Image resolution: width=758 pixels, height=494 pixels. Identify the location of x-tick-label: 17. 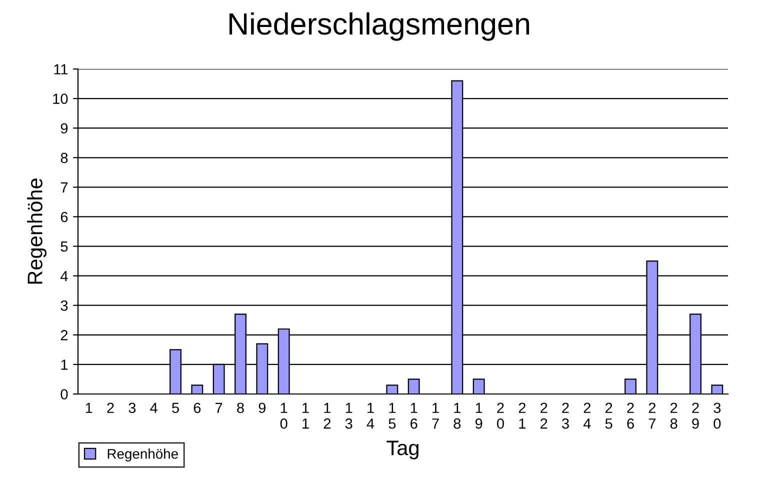
(435, 415).